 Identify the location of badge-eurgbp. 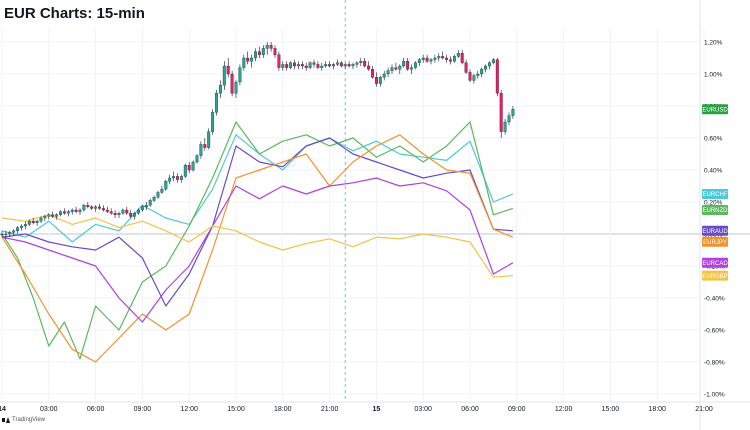
(715, 275).